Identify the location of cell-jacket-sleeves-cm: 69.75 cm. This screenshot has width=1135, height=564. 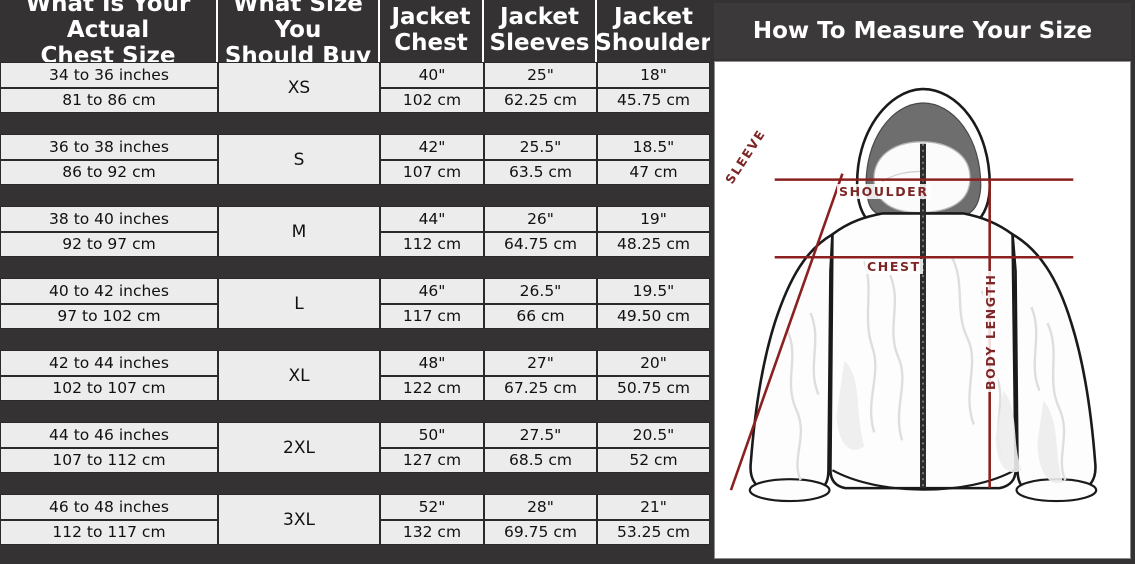
(540, 532).